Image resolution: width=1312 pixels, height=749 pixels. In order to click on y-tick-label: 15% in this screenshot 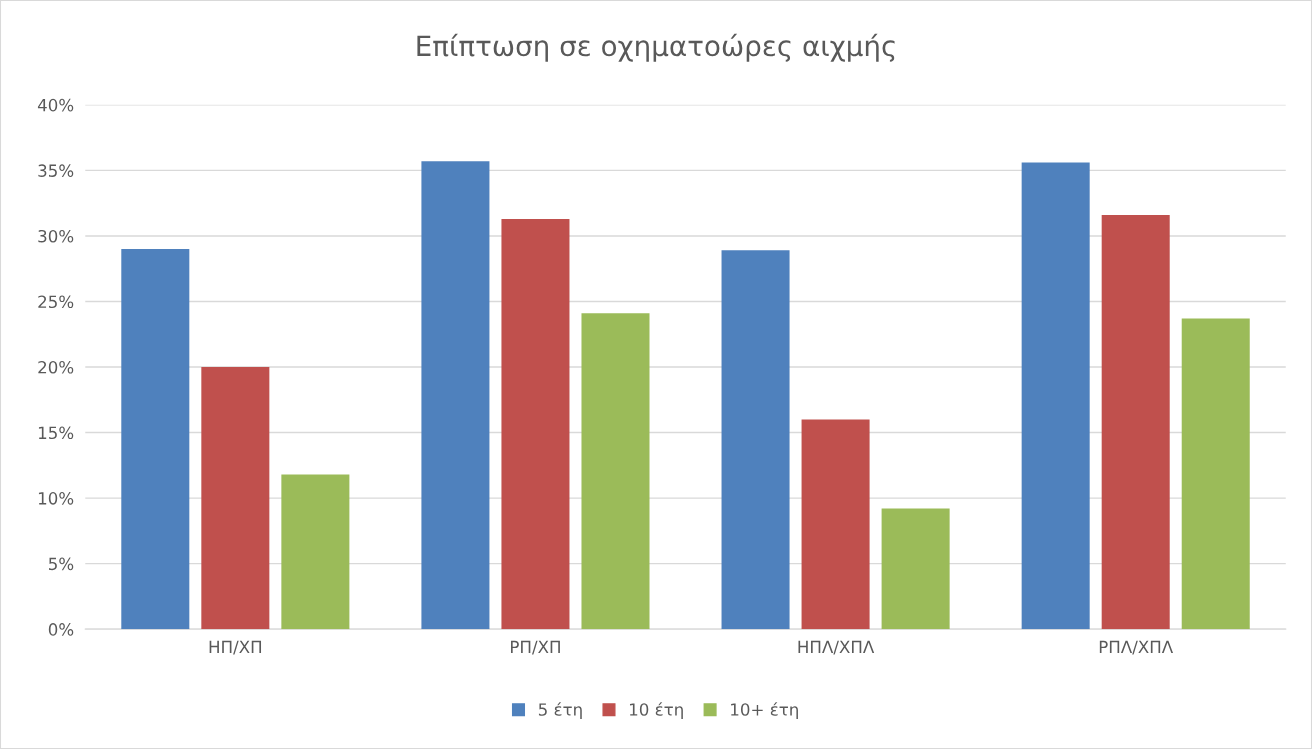, I will do `click(56, 433)`.